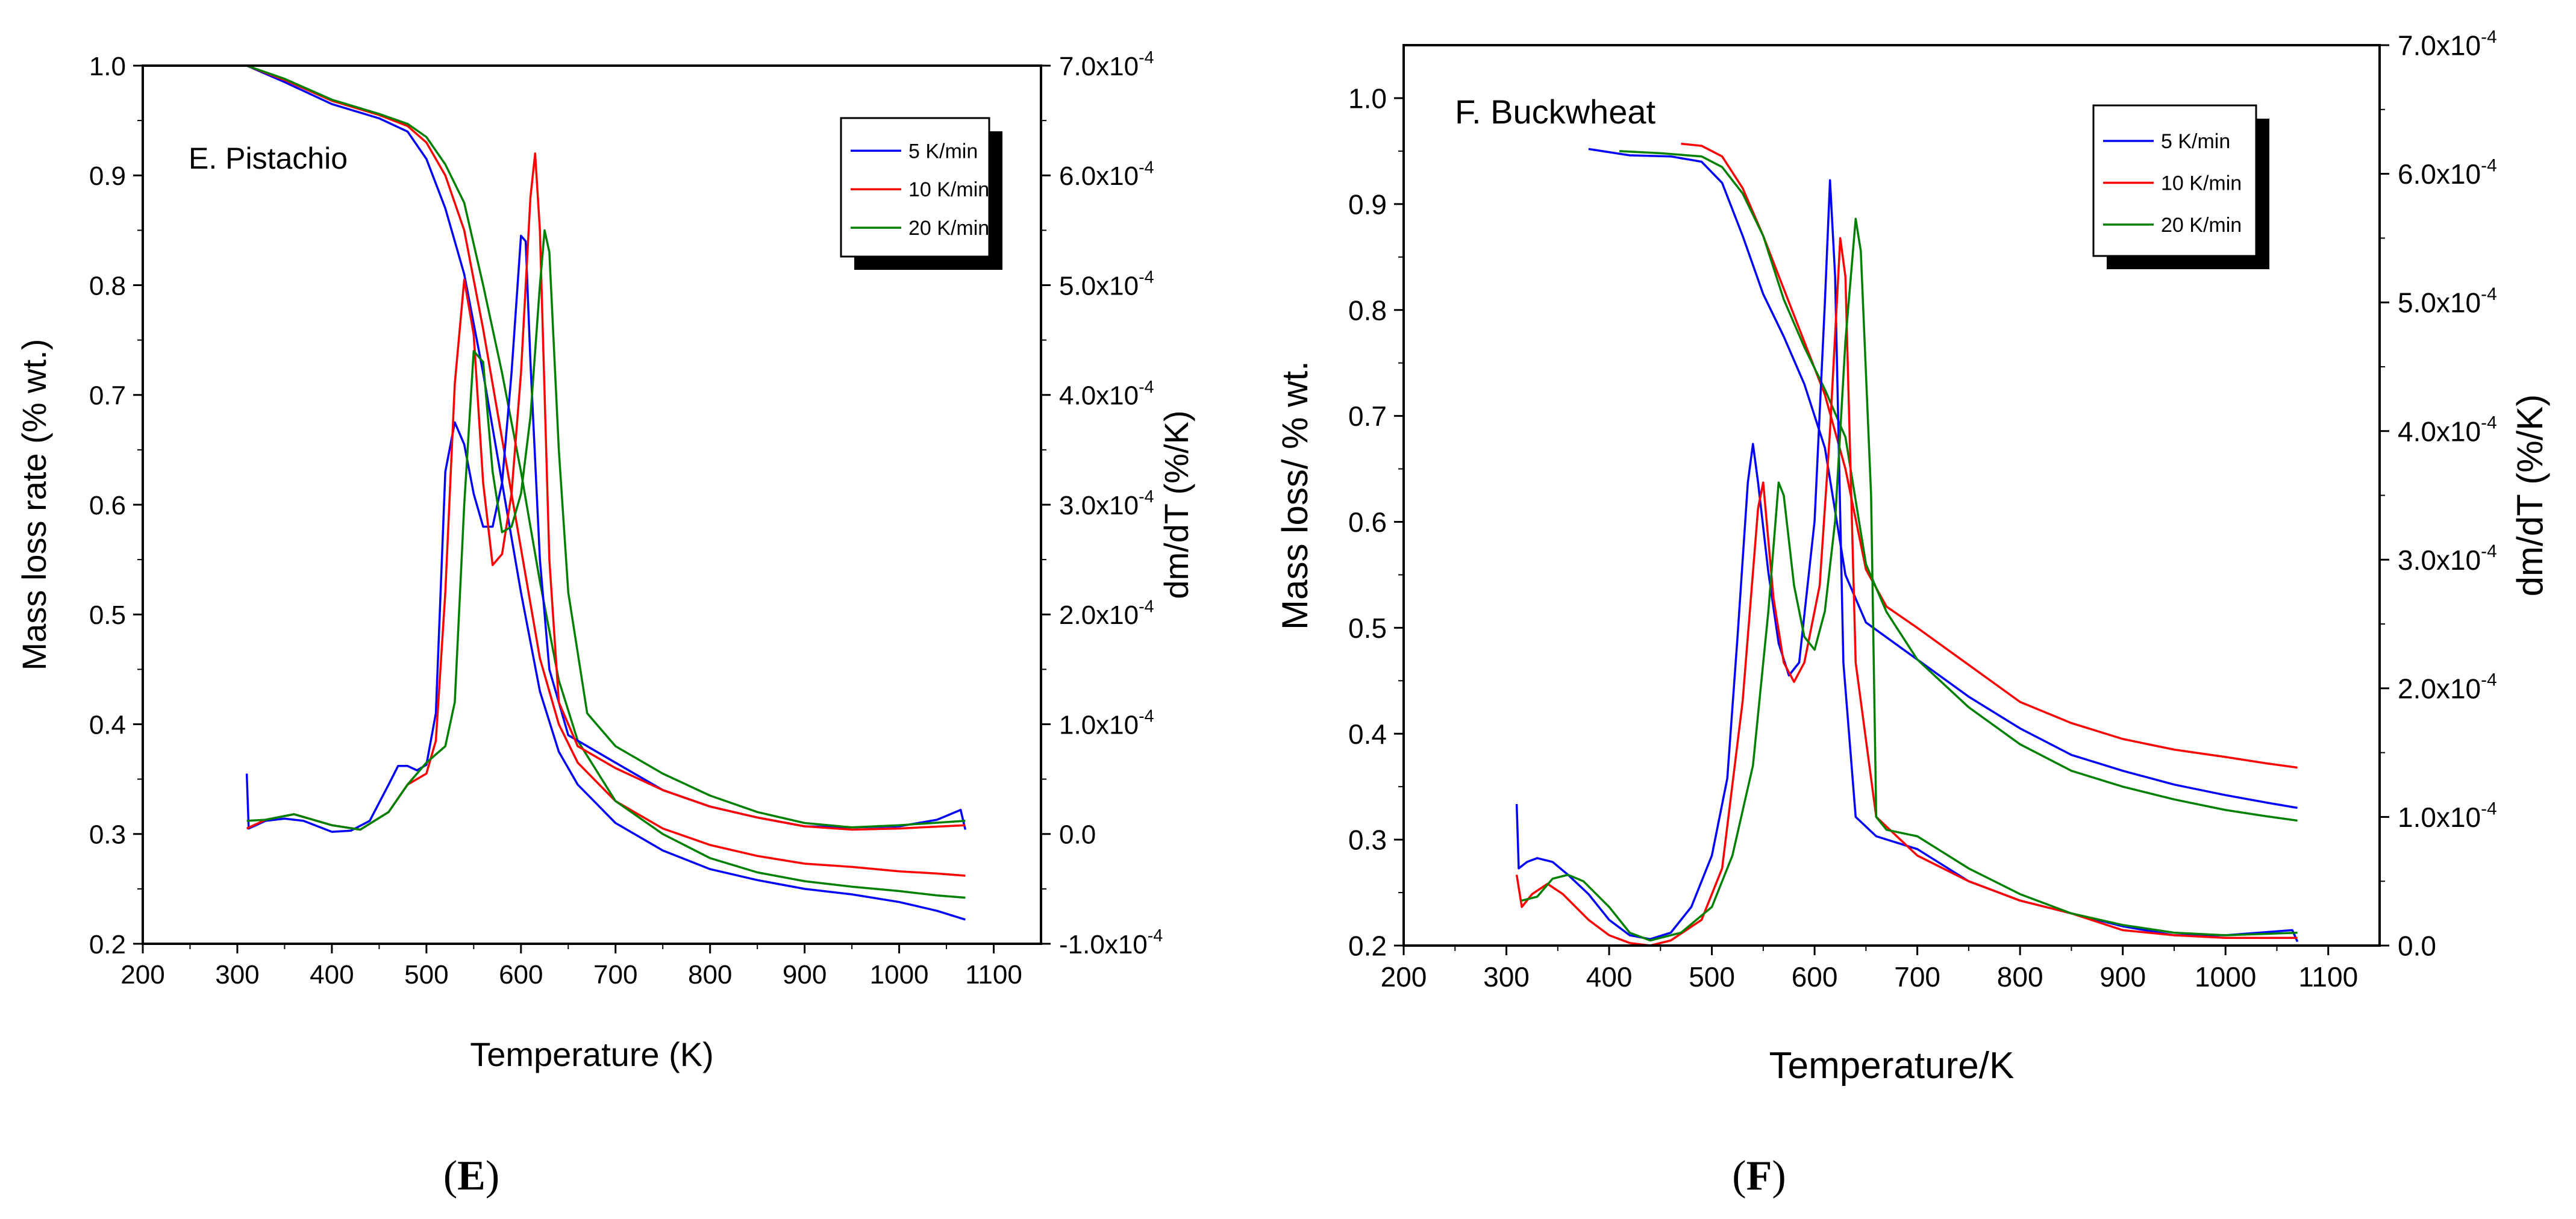 The width and height of the screenshot is (2576, 1219). I want to click on y2-tick-mantissa-f: 0.0, so click(2417, 947).